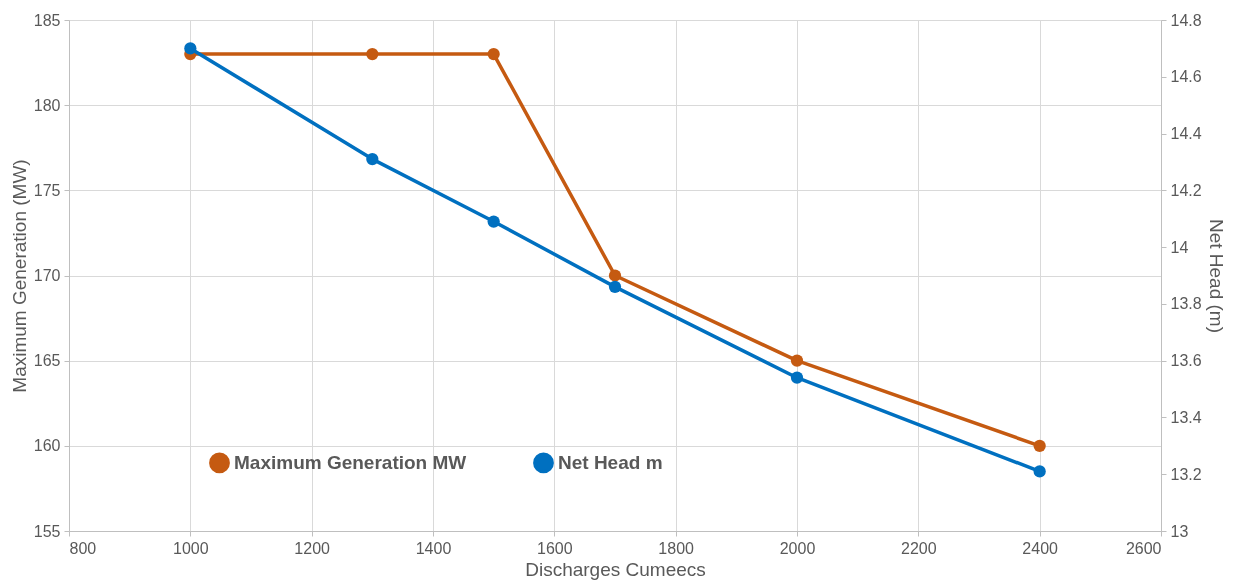 This screenshot has width=1235, height=583. I want to click on y2-tick-label: 13.2, so click(1186, 474).